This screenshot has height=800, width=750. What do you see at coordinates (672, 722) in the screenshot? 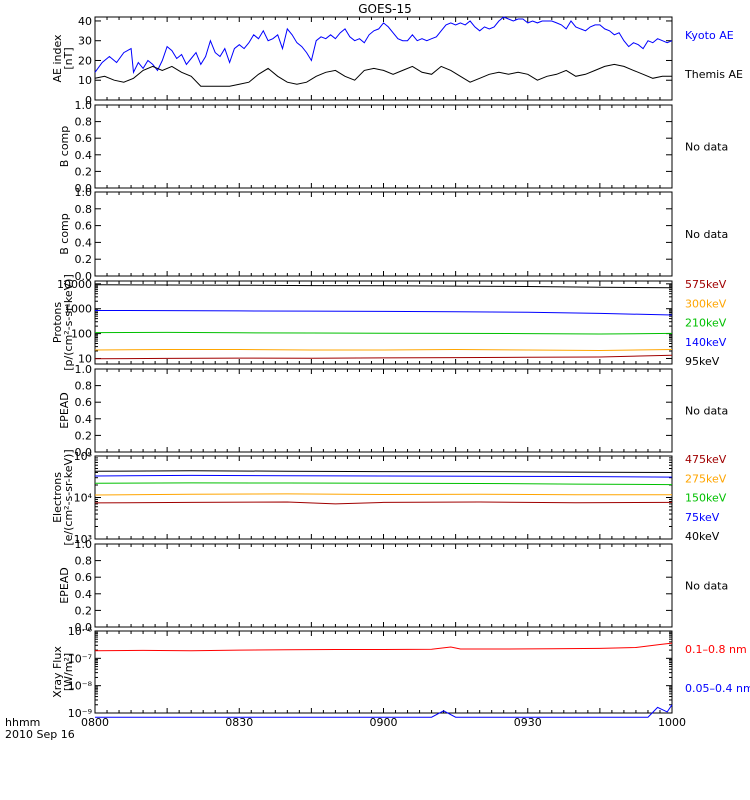
I see `x-tick-label: 1000` at bounding box center [672, 722].